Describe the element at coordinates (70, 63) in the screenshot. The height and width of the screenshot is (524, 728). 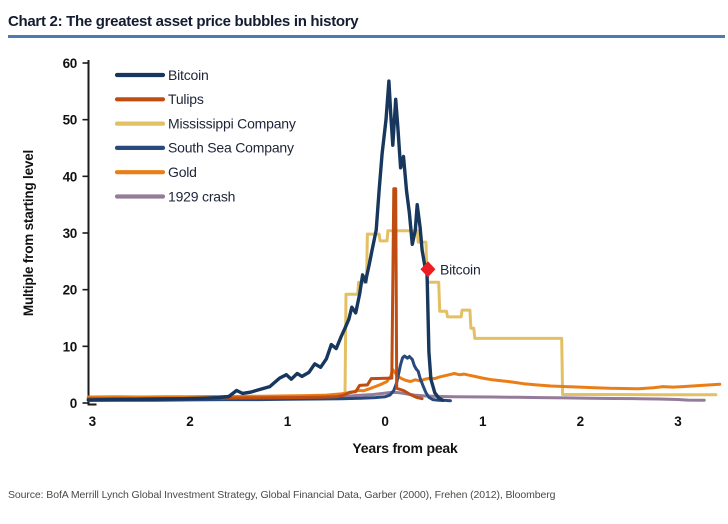
I see `y-tick-label: 60` at that location.